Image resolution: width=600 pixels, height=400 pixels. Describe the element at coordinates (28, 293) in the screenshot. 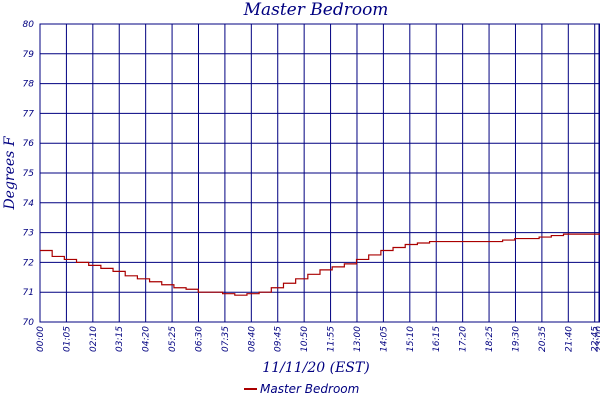

I see `y-tick-label: 71` at that location.